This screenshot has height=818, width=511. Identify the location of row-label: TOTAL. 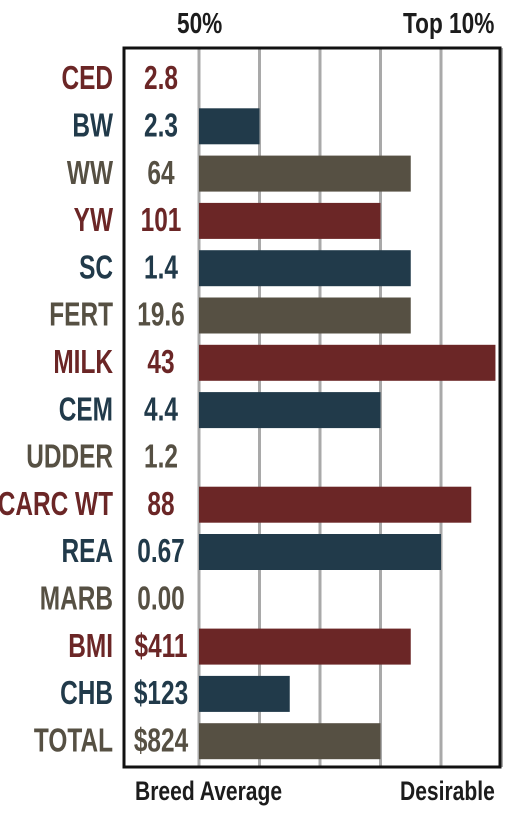
(73, 741).